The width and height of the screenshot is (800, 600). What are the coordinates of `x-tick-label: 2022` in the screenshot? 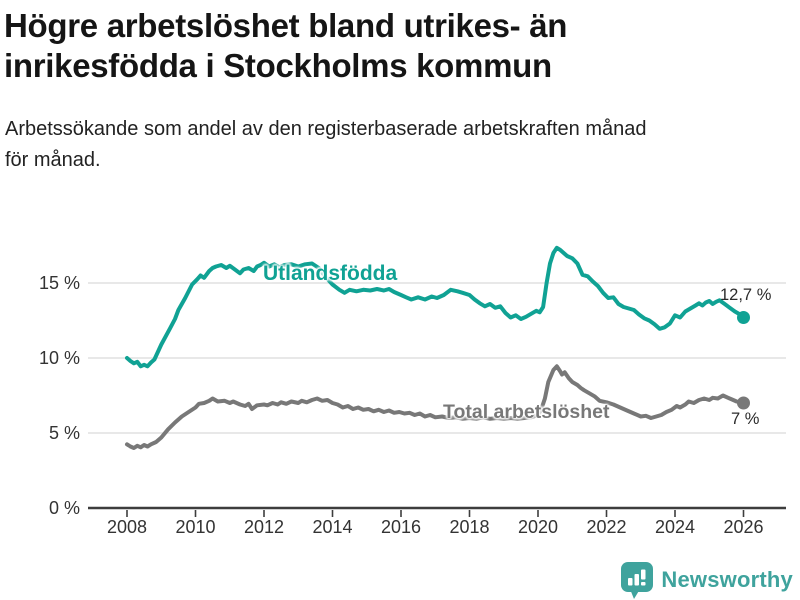 It's located at (606, 527).